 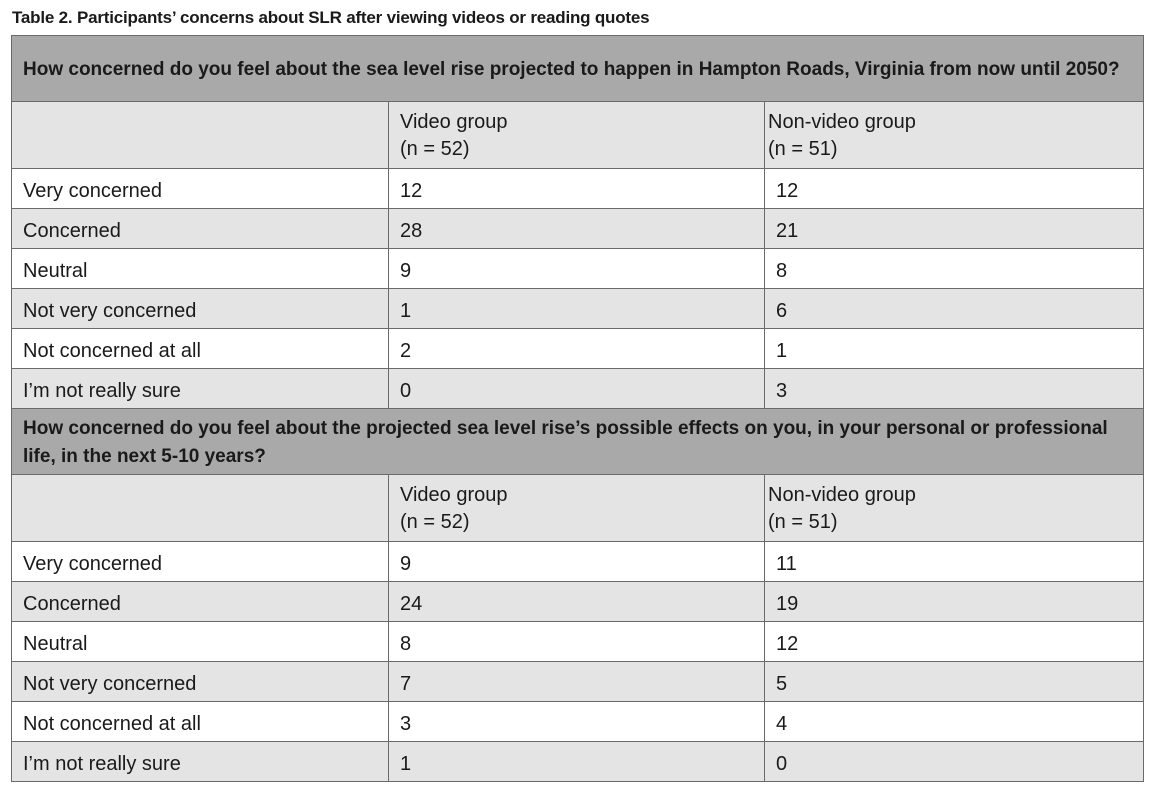 I want to click on video-count: 0, so click(x=576, y=388).